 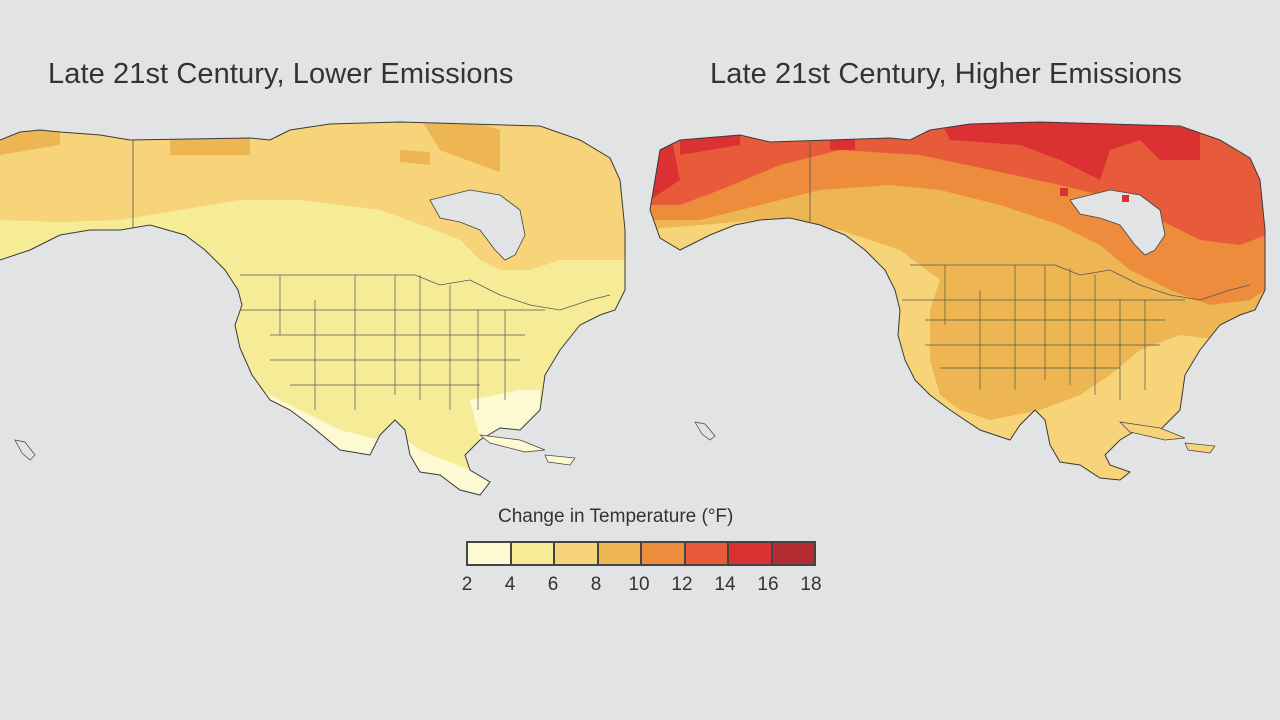 I want to click on legend-colorbar, so click(x=641, y=553).